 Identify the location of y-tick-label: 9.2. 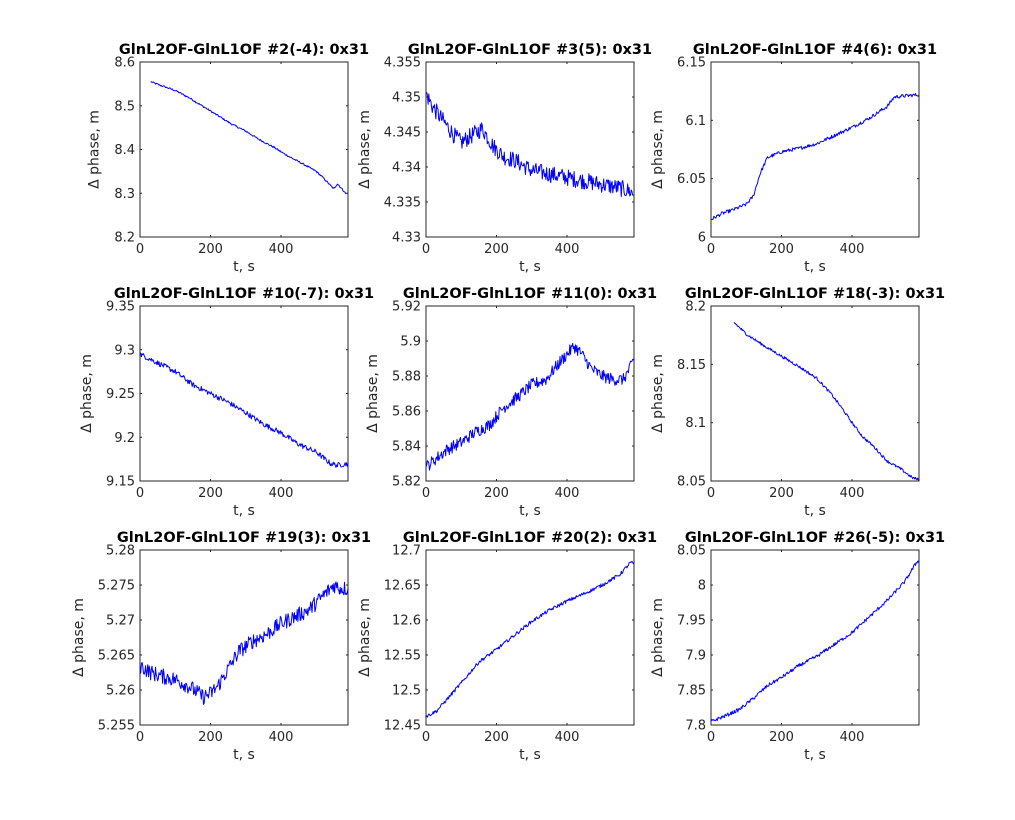
(124, 438).